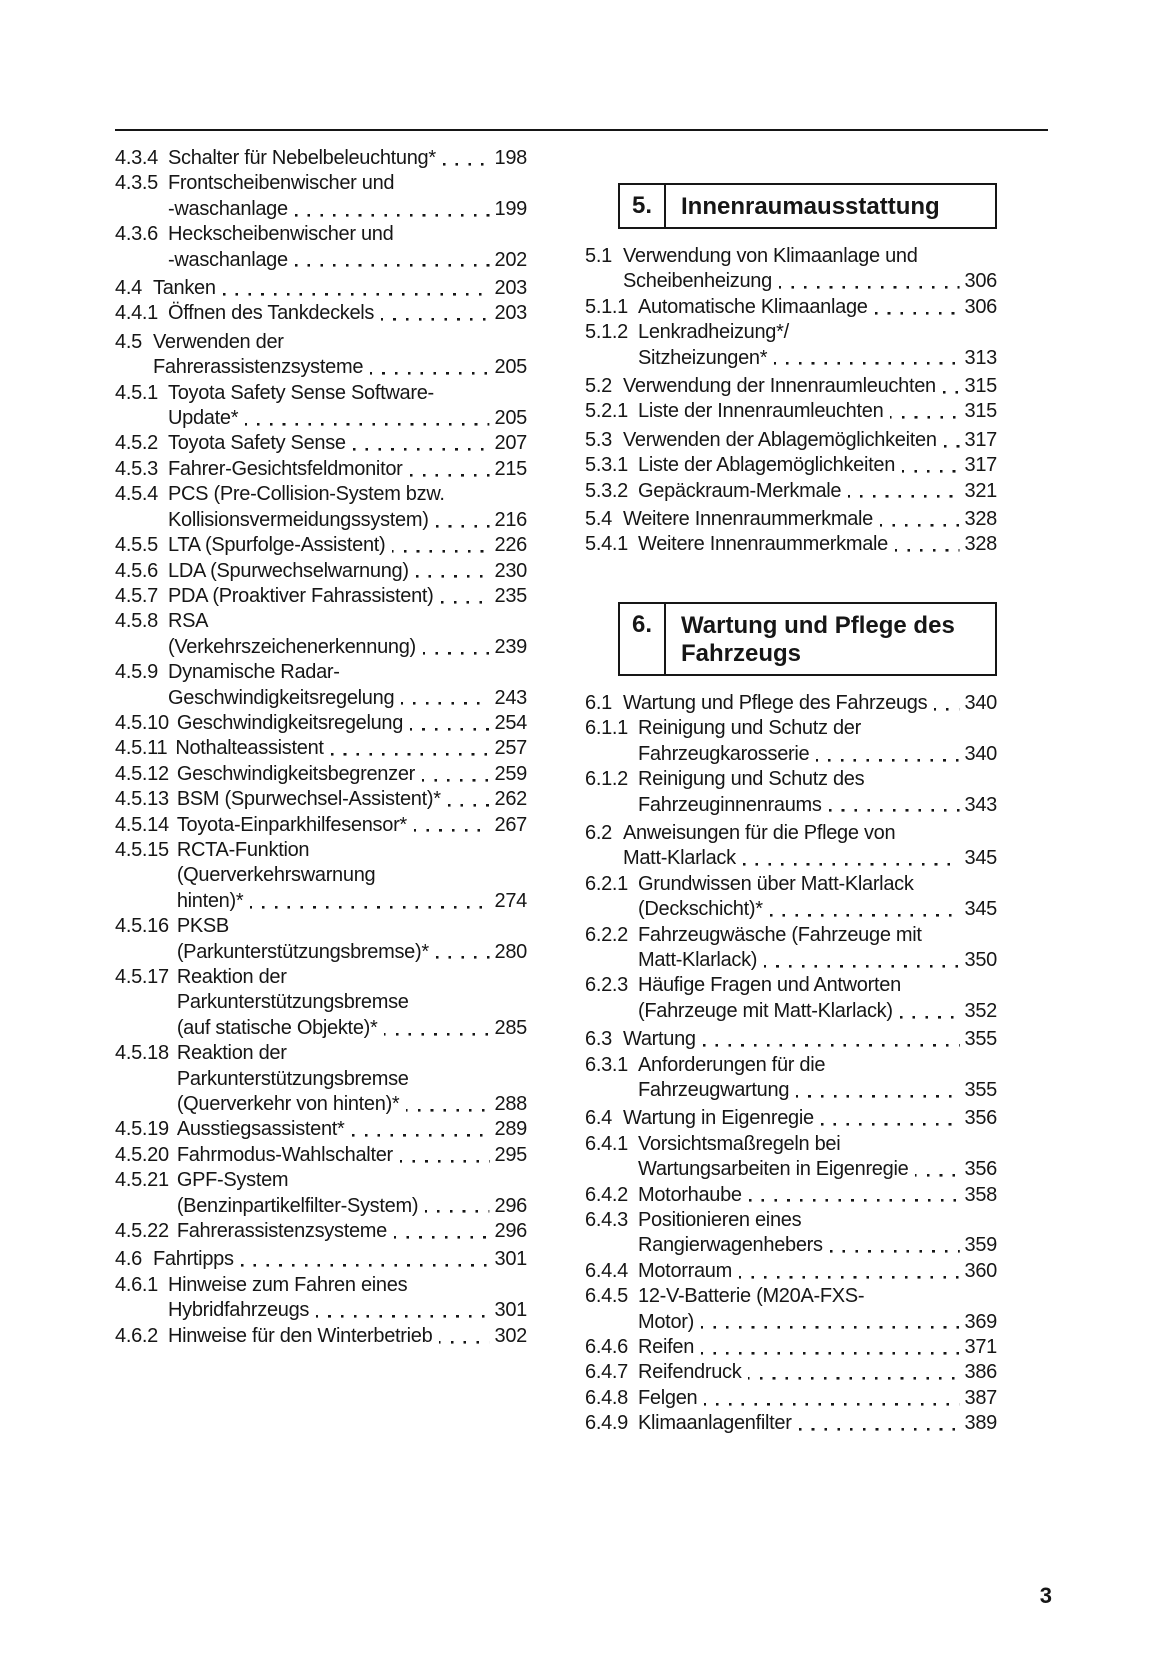 The height and width of the screenshot is (1653, 1165). I want to click on toc-entry-number: 6.4.4, so click(606, 1270).